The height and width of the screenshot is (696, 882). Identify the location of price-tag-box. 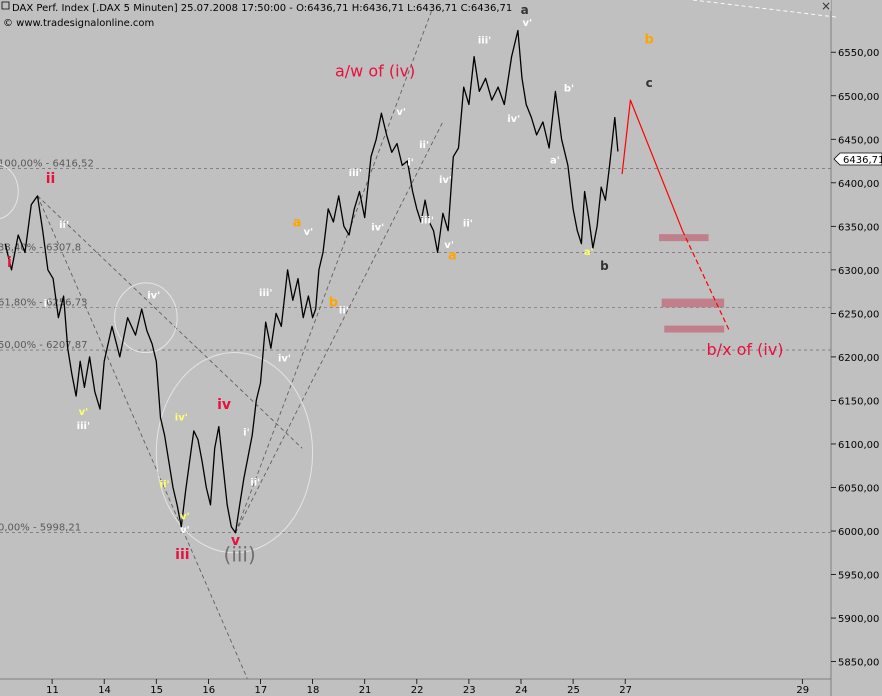
(857, 159).